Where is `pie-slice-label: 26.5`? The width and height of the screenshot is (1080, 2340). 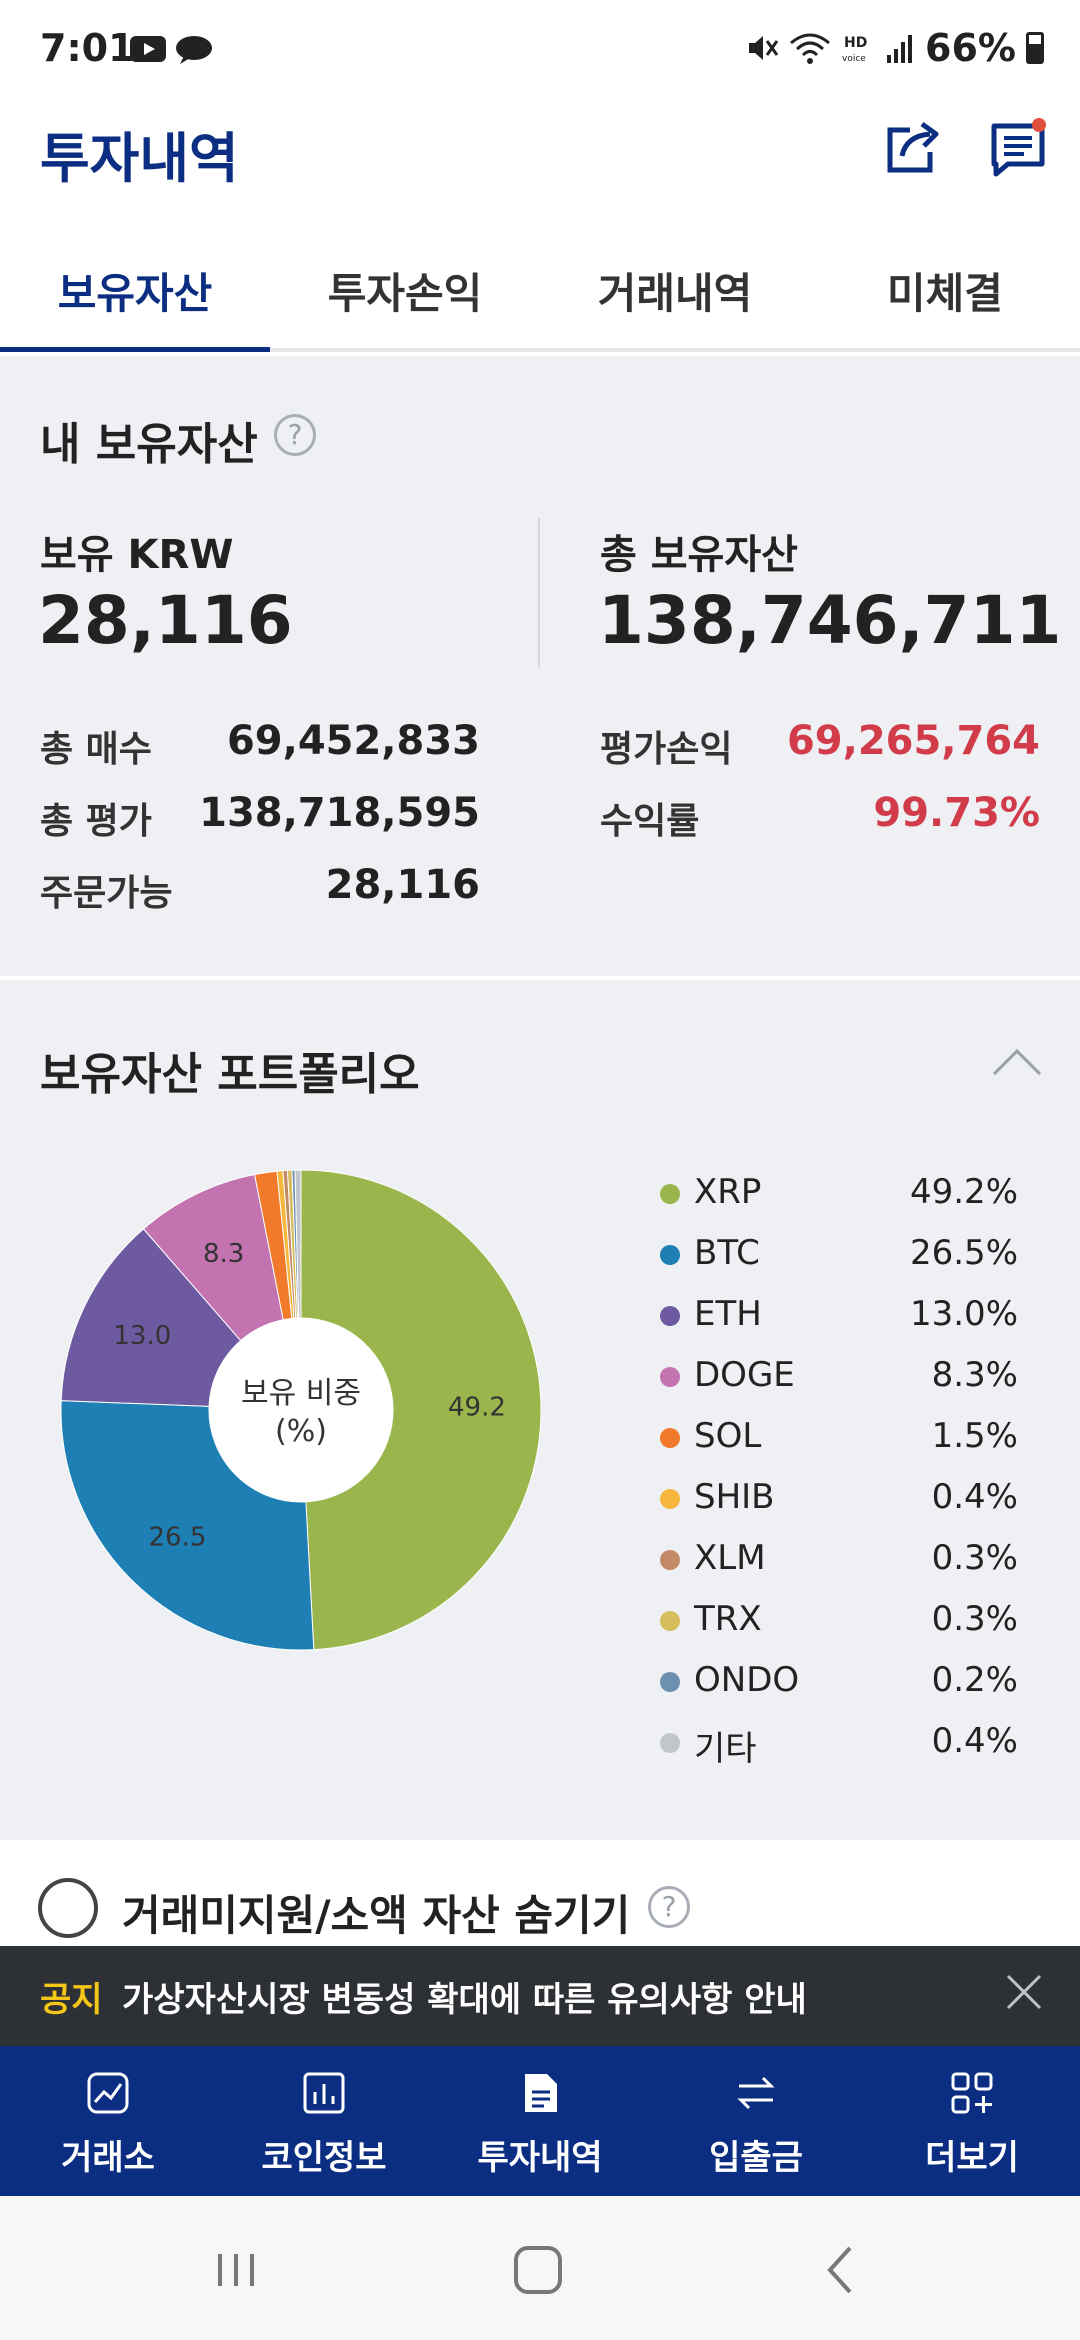
pie-slice-label: 26.5 is located at coordinates (177, 1537).